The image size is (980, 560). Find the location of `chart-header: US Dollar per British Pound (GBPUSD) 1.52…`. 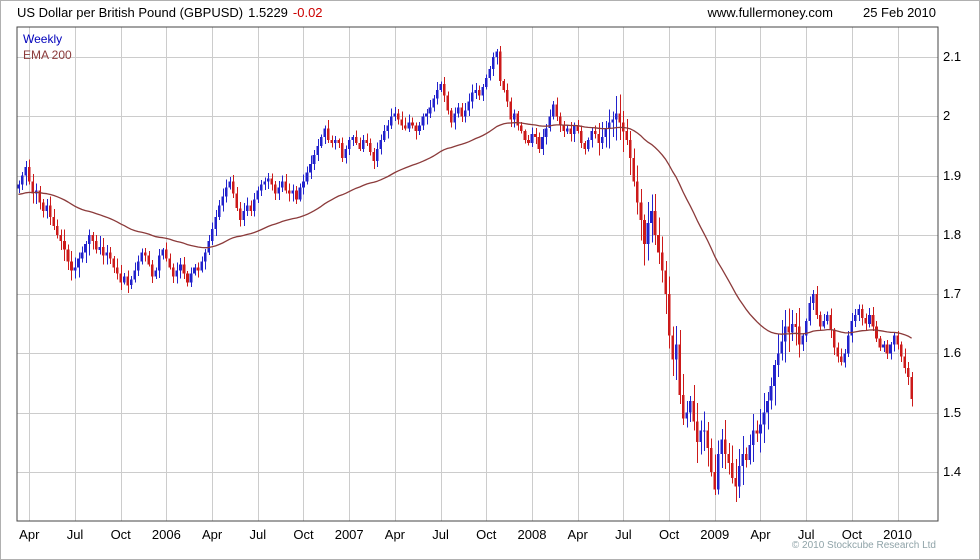

chart-header: US Dollar per British Pound (GBPUSD) 1.52… is located at coordinates (476, 14).